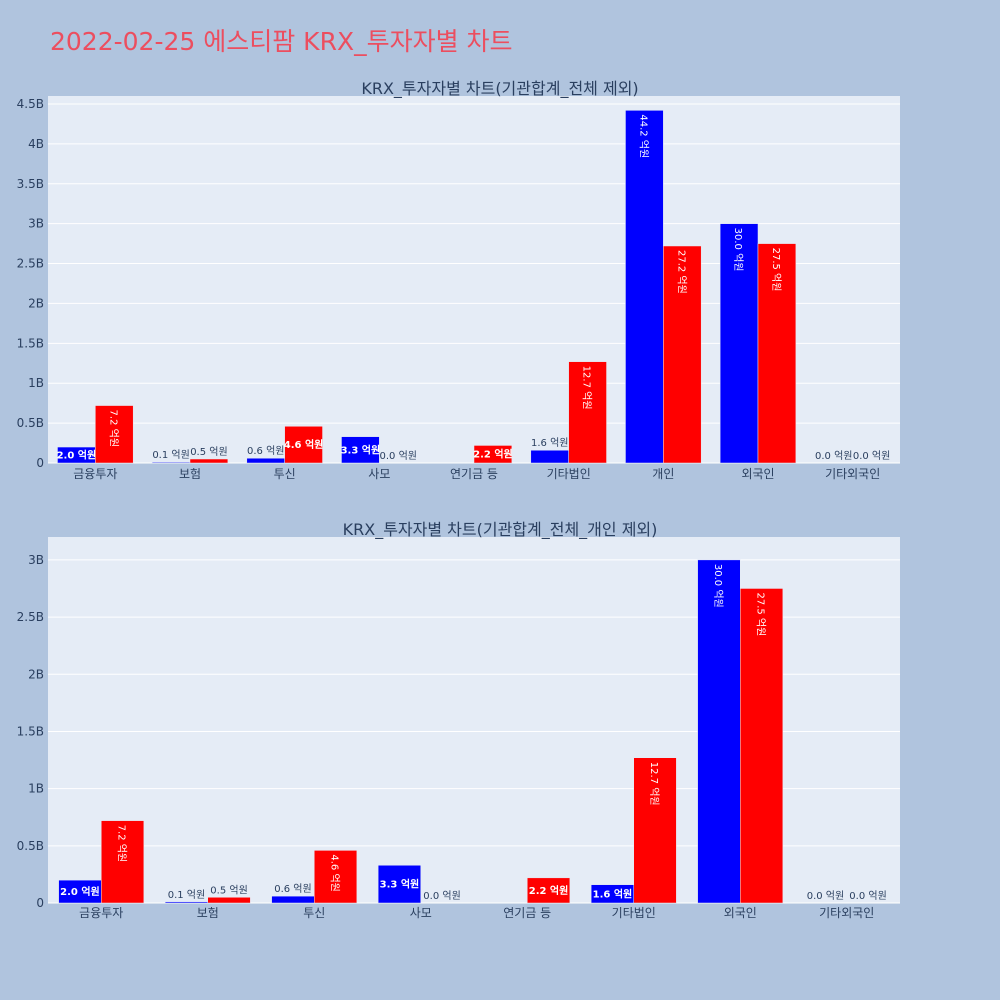  Describe the element at coordinates (500, 530) in the screenshot. I see `chart-title: KRX_투자자별 차트(기관합계_전체_개인 제외)` at that location.